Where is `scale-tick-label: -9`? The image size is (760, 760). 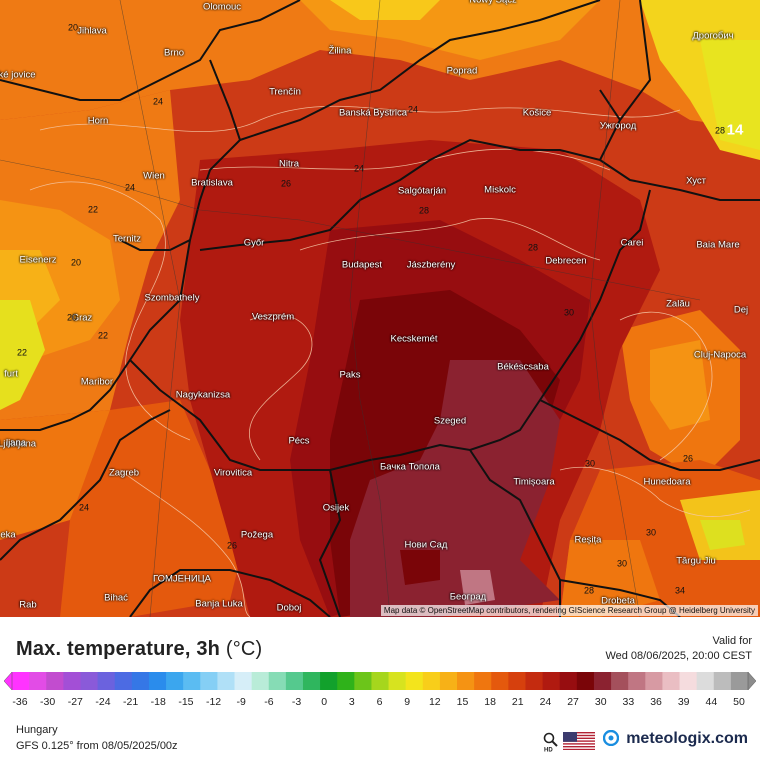 scale-tick-label: -9 is located at coordinates (241, 702).